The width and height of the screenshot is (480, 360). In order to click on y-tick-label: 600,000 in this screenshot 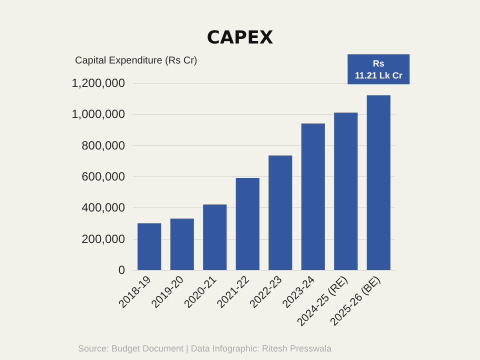, I will do `click(104, 177)`.